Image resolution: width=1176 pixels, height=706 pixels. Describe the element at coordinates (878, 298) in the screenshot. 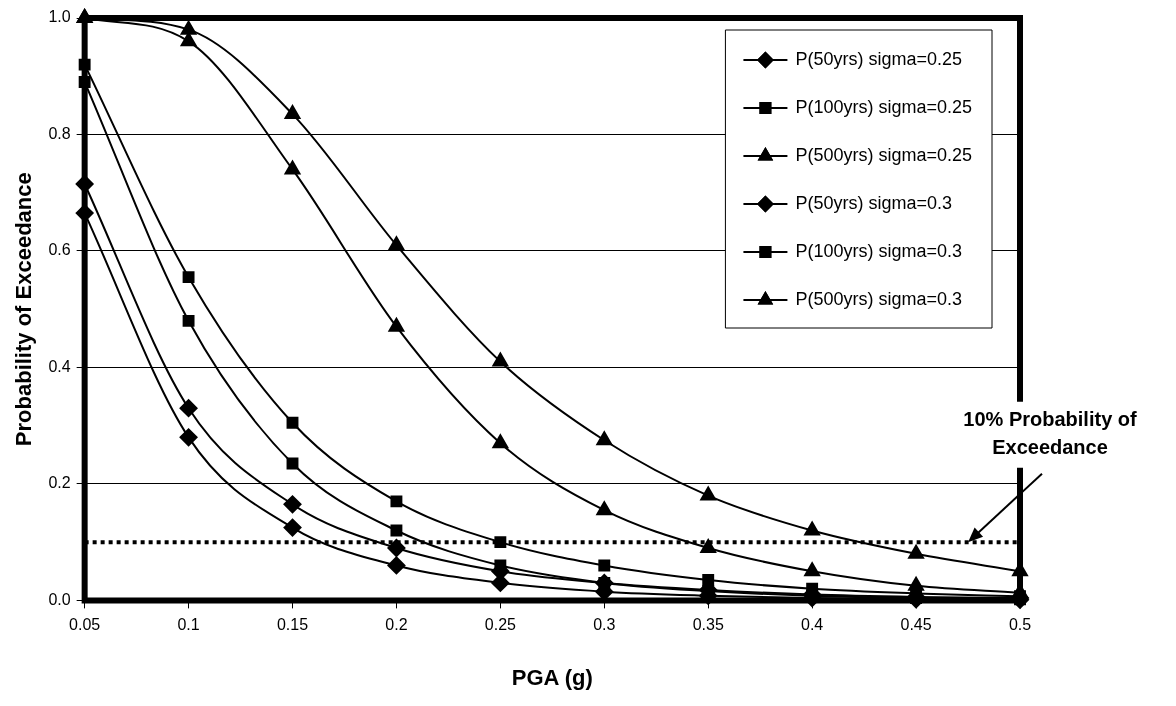

I see `legend-label: P(500yrs) sigma=0.3` at that location.